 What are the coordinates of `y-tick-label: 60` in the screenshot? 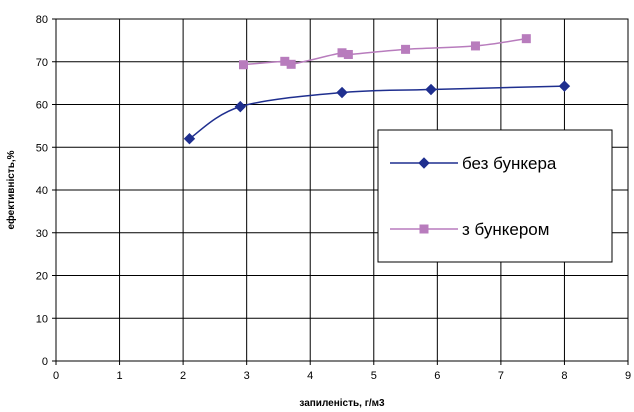 It's located at (42, 106).